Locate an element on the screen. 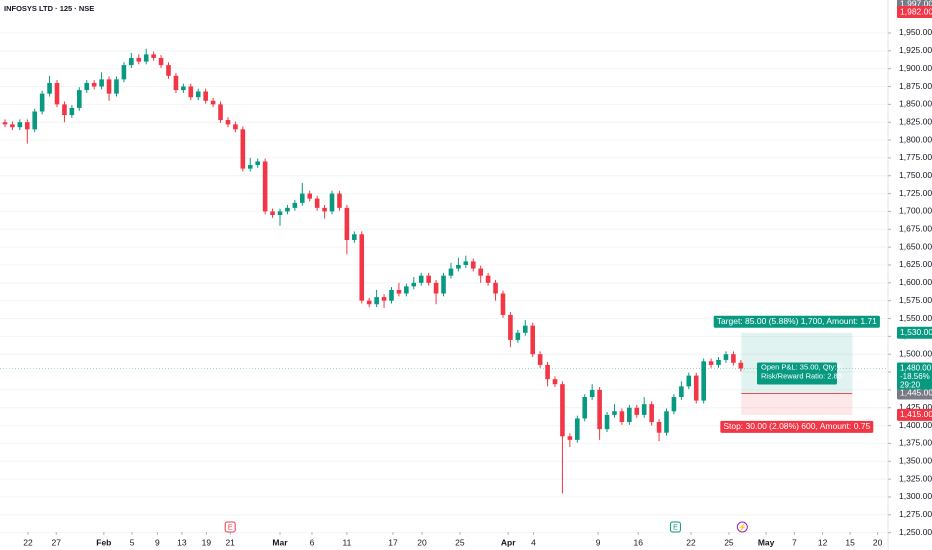 This screenshot has height=550, width=932. y-tick-label: 1,500.00 is located at coordinates (915, 353).